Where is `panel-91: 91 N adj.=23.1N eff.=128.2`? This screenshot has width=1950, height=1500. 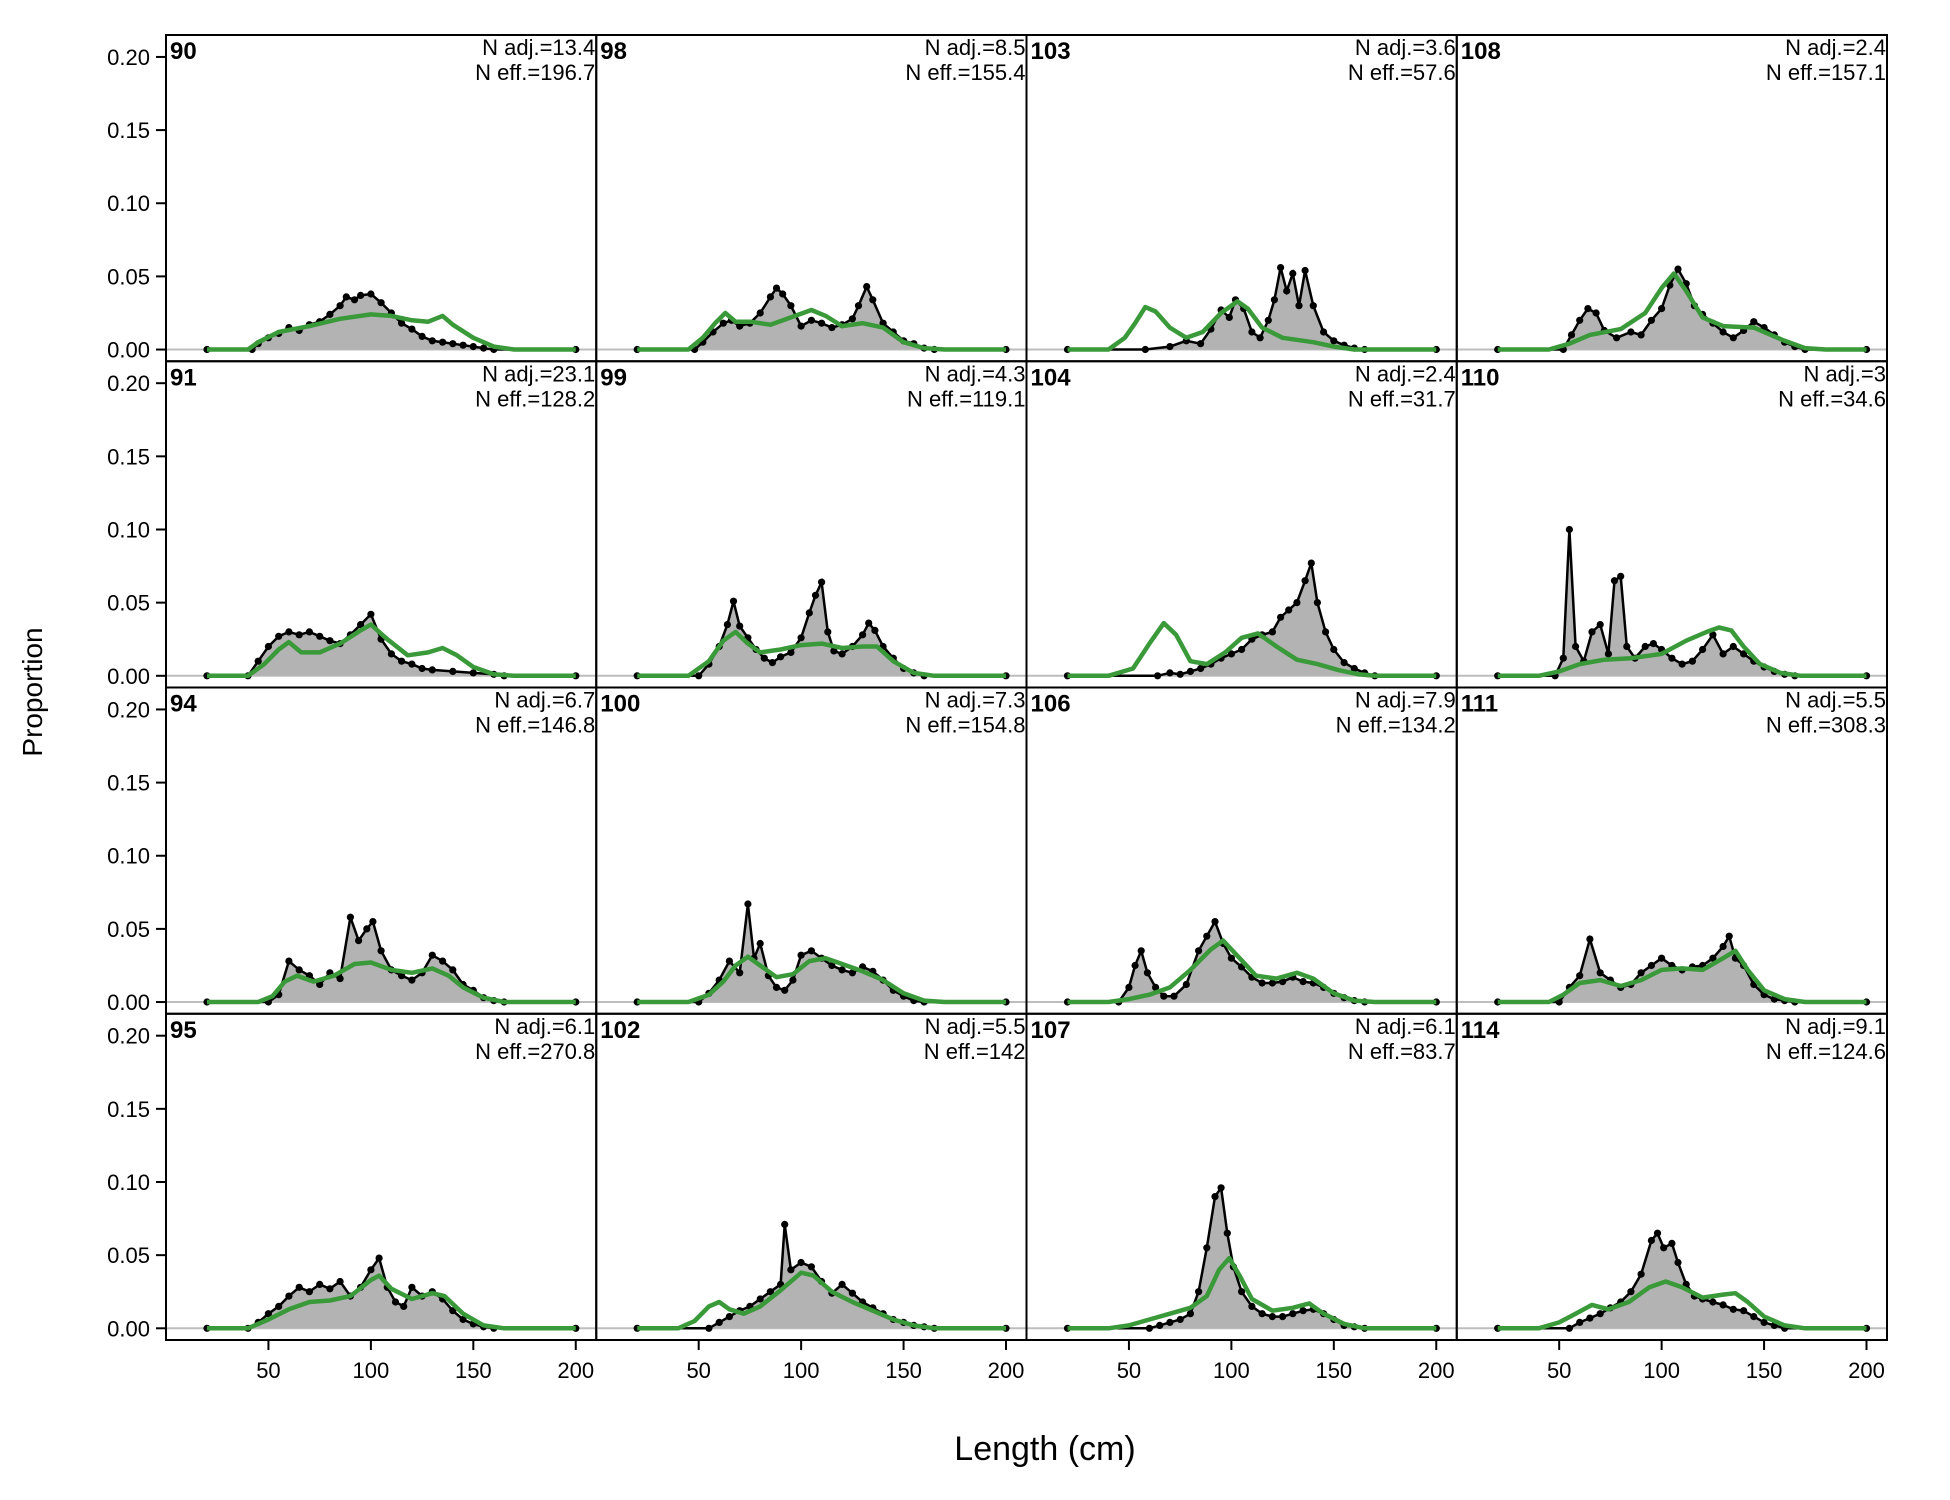 panel-91: 91 N adj.=23.1N eff.=128.2 is located at coordinates (381, 524).